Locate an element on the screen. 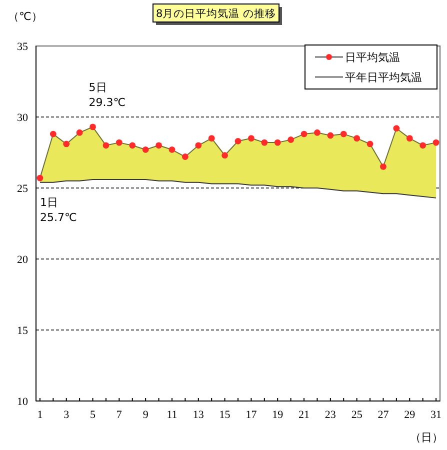 The image size is (447, 450). y-axis-title: （℃） is located at coordinates (25, 16).